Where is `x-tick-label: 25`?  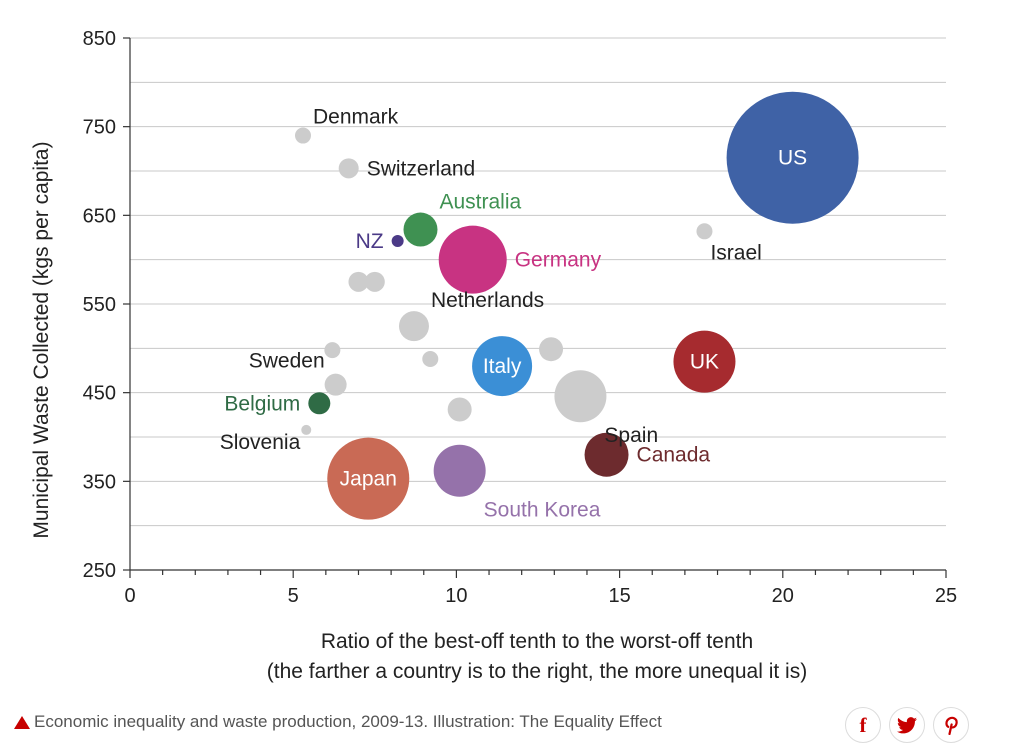 x-tick-label: 25 is located at coordinates (946, 596).